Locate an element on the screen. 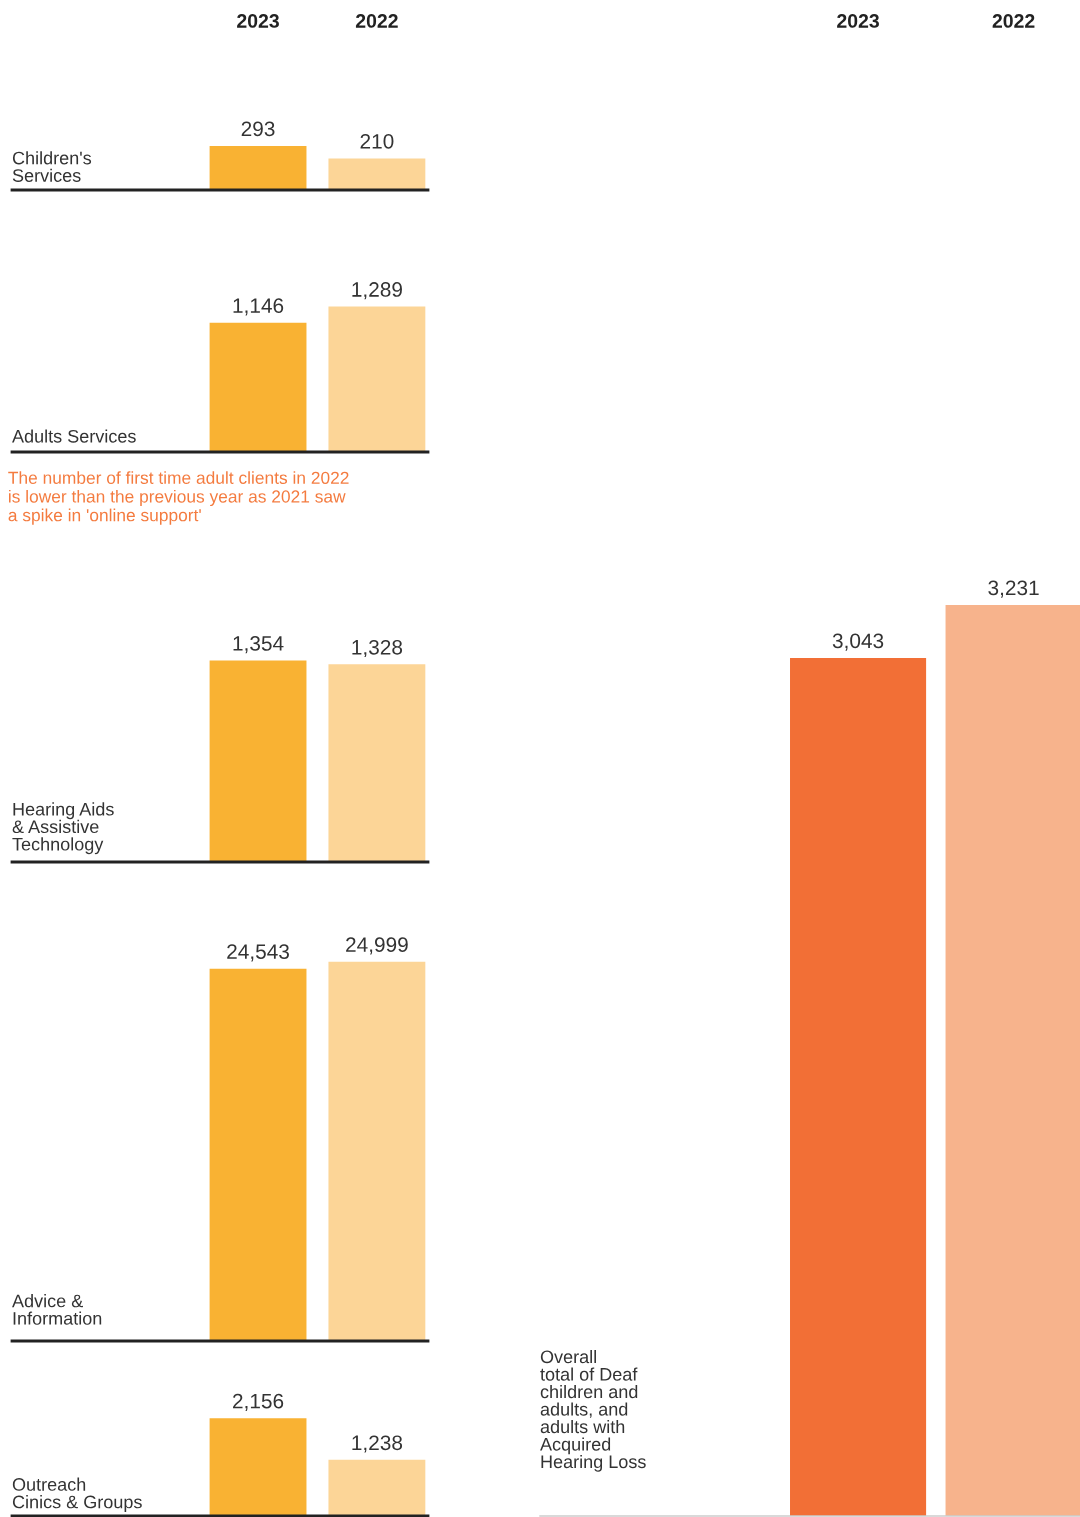  text: The number of first time adult clients in 2022 is lower than the previous year as 2021 saw a spike in 'online support' is located at coordinates (178, 498).